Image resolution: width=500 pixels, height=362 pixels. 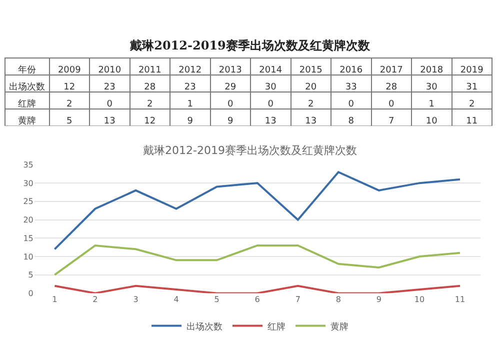 I want to click on x-tick-label: 5, so click(x=217, y=299).